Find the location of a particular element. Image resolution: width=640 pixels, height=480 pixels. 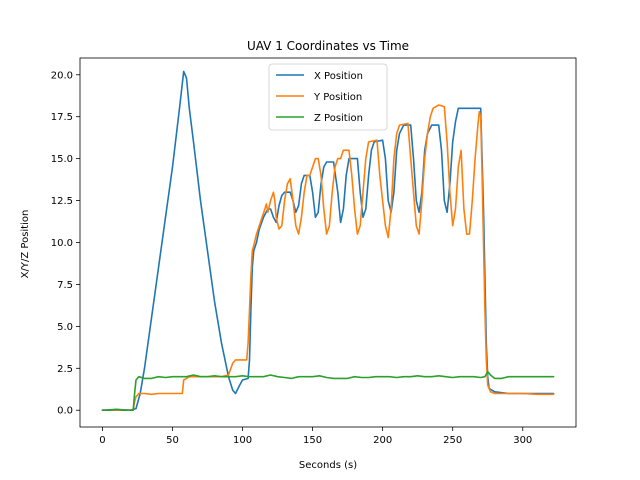

z-position-series-line is located at coordinates (328, 391).